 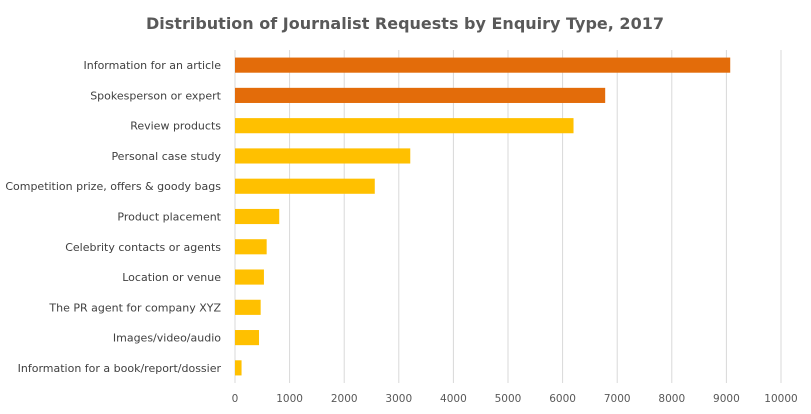 What do you see at coordinates (166, 156) in the screenshot?
I see `category-label: Personal case study` at bounding box center [166, 156].